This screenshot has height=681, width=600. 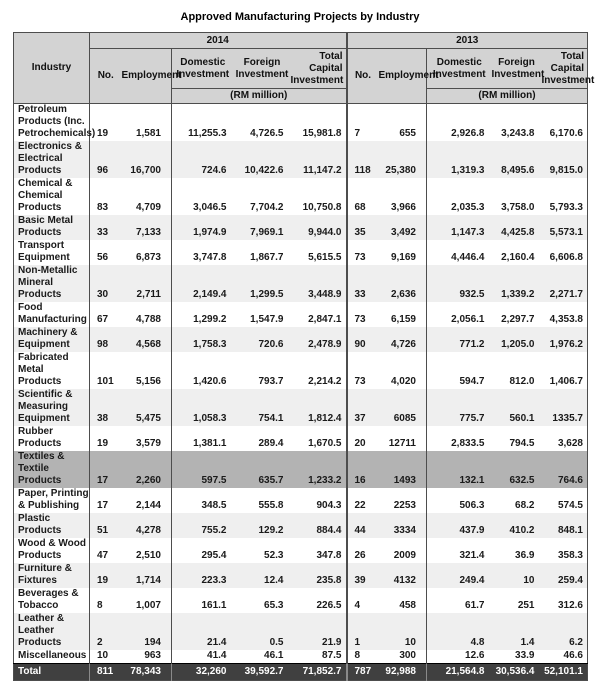 What do you see at coordinates (267, 257) in the screenshot?
I see `value-cell: 1,867.7` at bounding box center [267, 257].